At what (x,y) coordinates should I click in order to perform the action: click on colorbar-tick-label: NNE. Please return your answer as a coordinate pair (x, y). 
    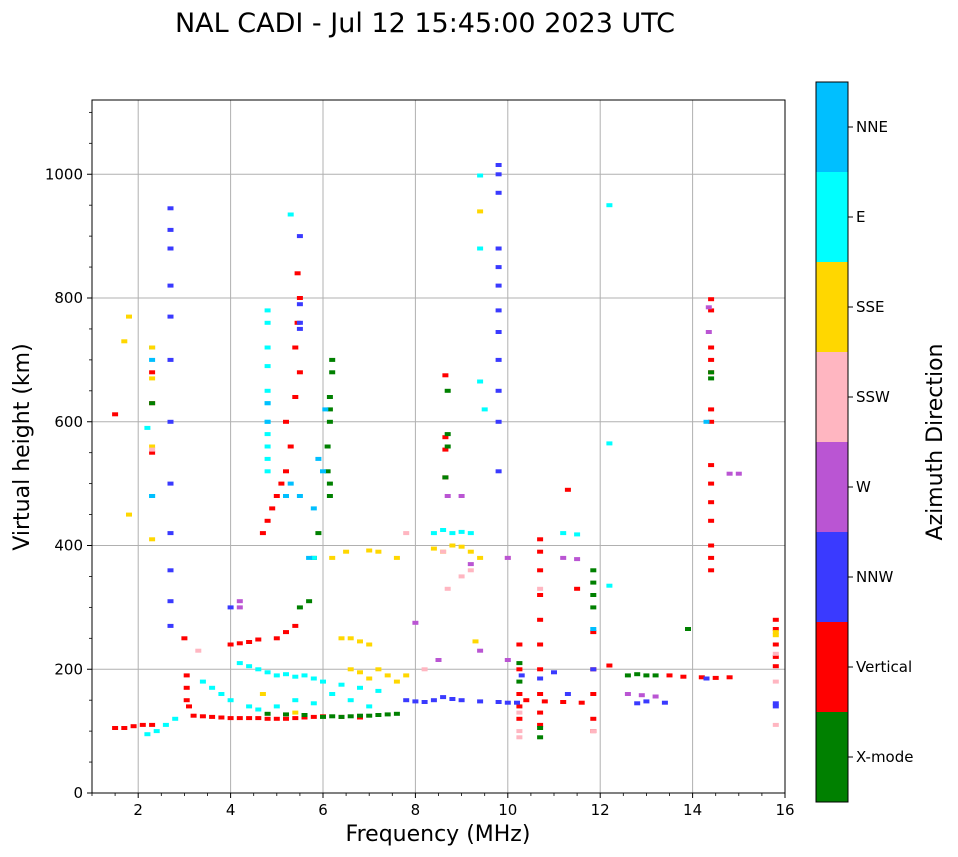
    Looking at the image, I should click on (872, 127).